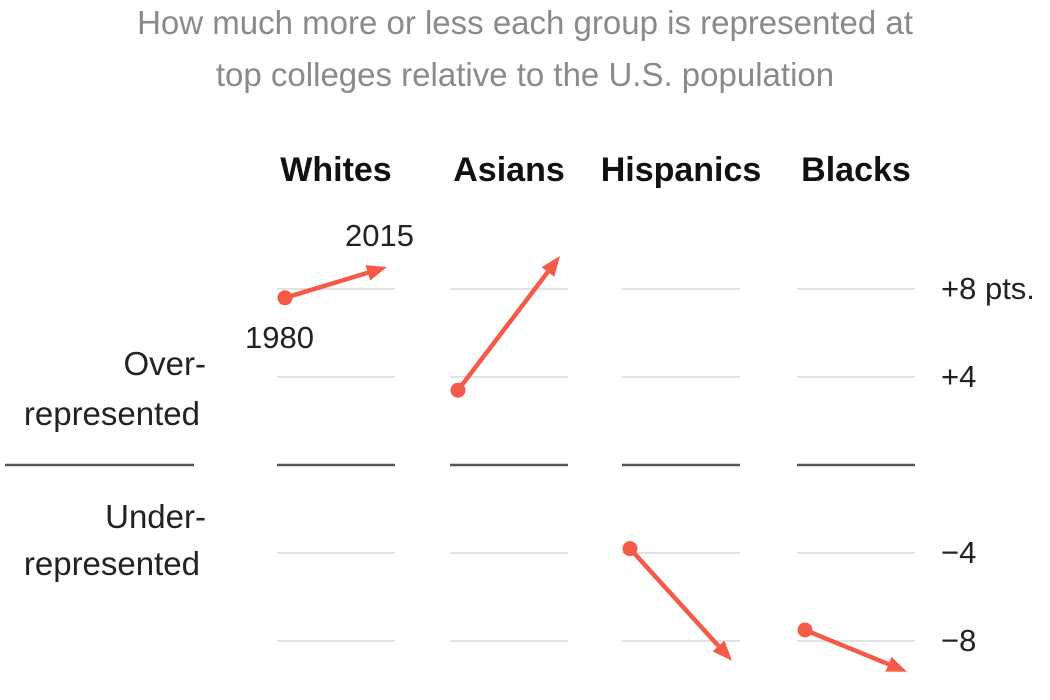 The height and width of the screenshot is (700, 1050). Describe the element at coordinates (285, 298) in the screenshot. I see `start-point-whites` at that location.